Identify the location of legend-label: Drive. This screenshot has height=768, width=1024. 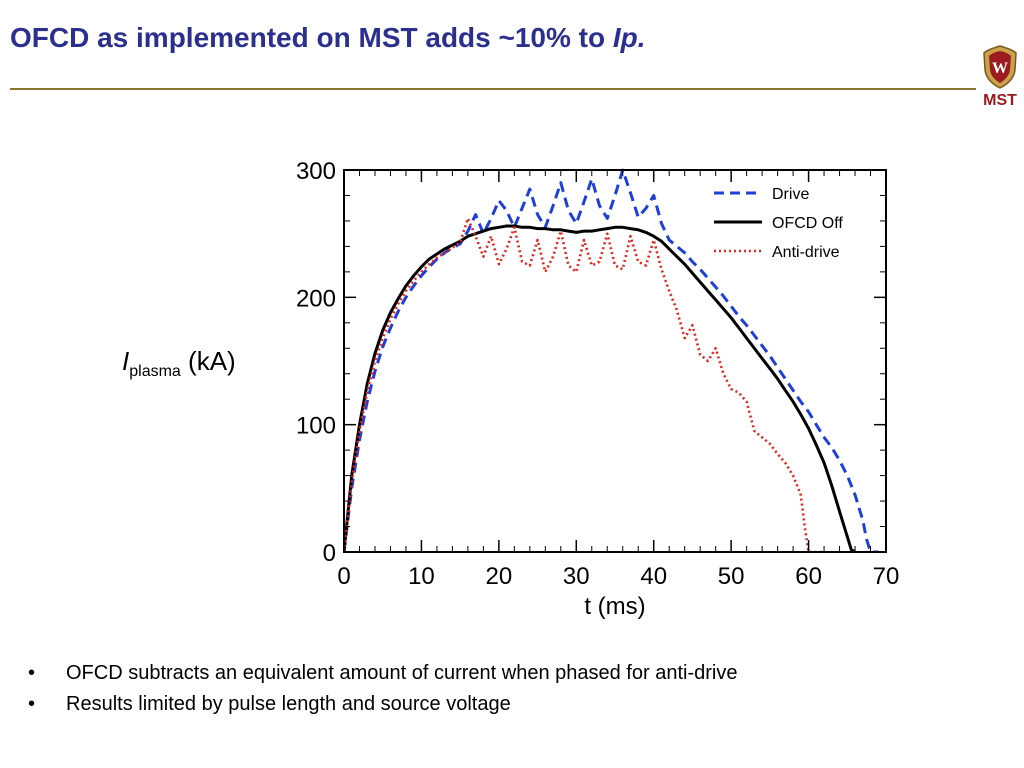
(790, 194).